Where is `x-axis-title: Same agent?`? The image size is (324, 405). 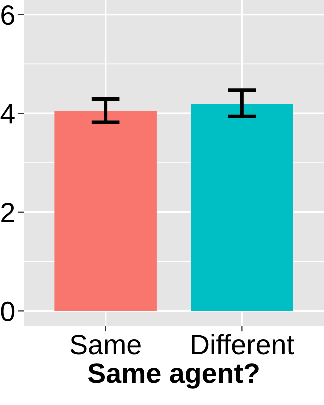
x-axis-title: Same agent? is located at coordinates (173, 376).